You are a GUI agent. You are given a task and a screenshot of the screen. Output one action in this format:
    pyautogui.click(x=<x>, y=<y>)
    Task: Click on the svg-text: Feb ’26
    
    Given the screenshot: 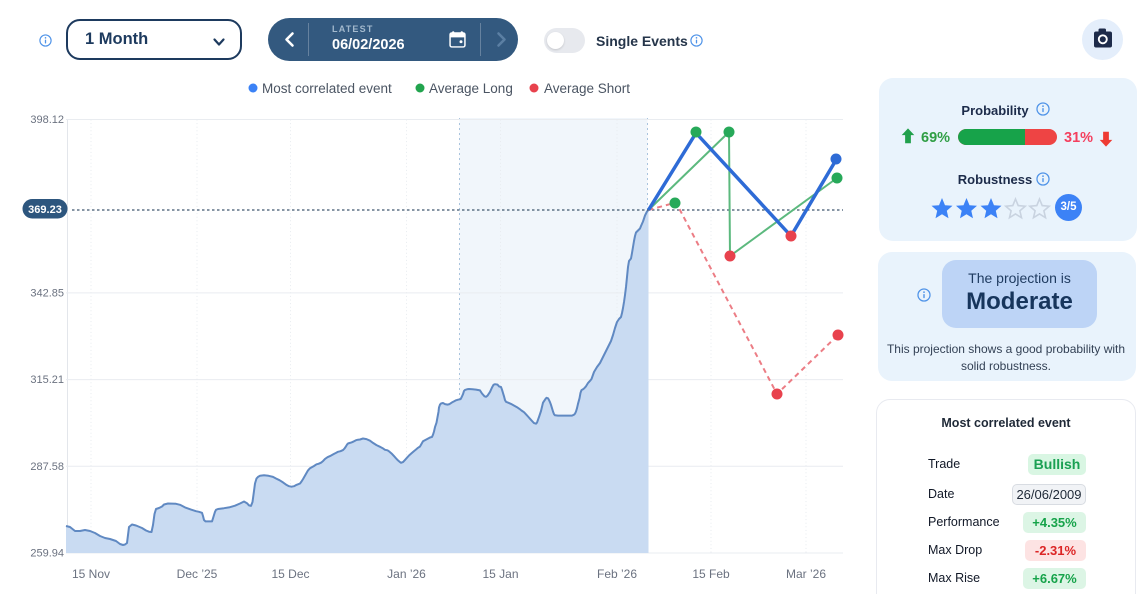 What is the action you would take?
    pyautogui.click(x=617, y=574)
    